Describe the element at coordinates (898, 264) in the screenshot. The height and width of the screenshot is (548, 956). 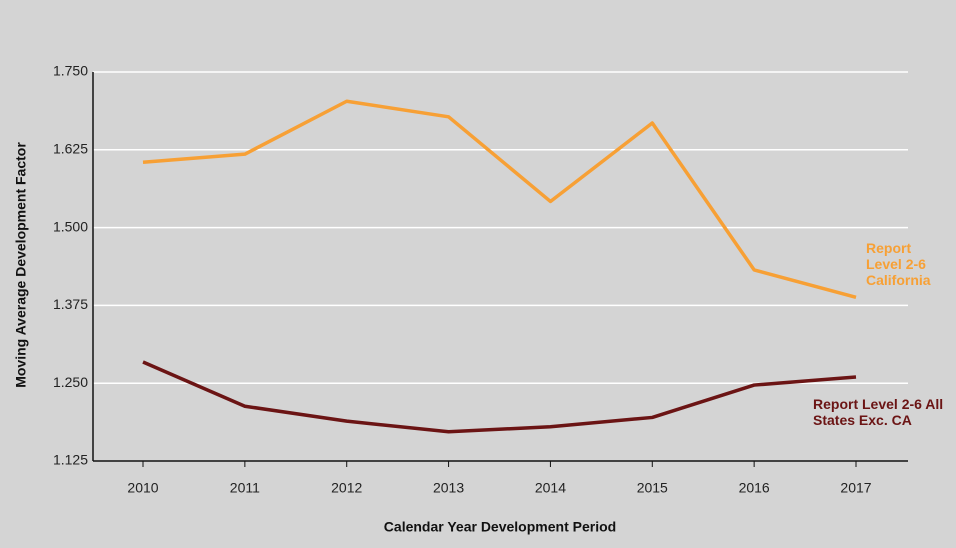
I see `series-label: Report Level 2-6 California` at that location.